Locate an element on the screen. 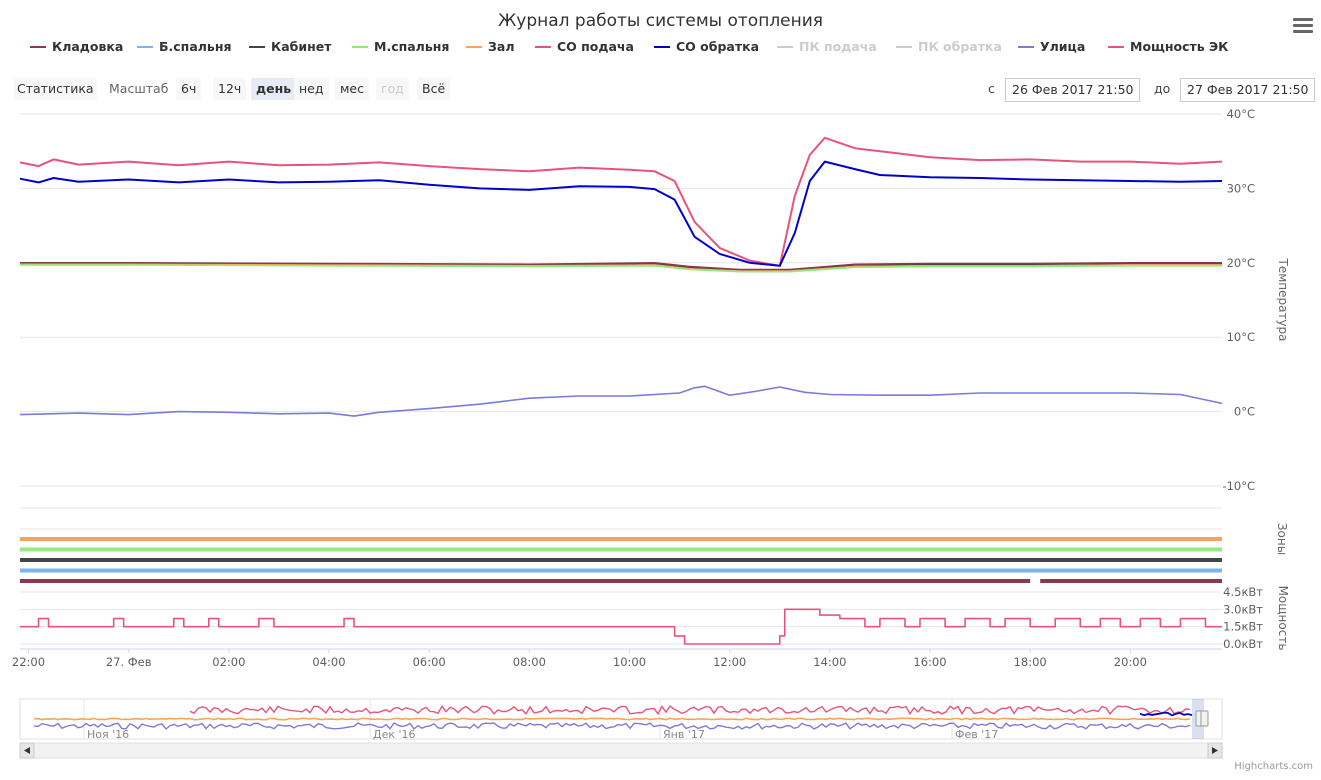  temp-tick-label: -10°C is located at coordinates (1238, 486).